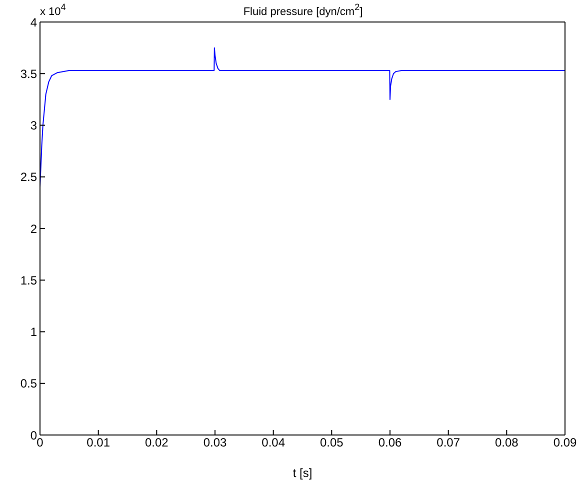 The image size is (579, 485). Describe the element at coordinates (274, 443) in the screenshot. I see `x-tick-label: 0.04` at that location.